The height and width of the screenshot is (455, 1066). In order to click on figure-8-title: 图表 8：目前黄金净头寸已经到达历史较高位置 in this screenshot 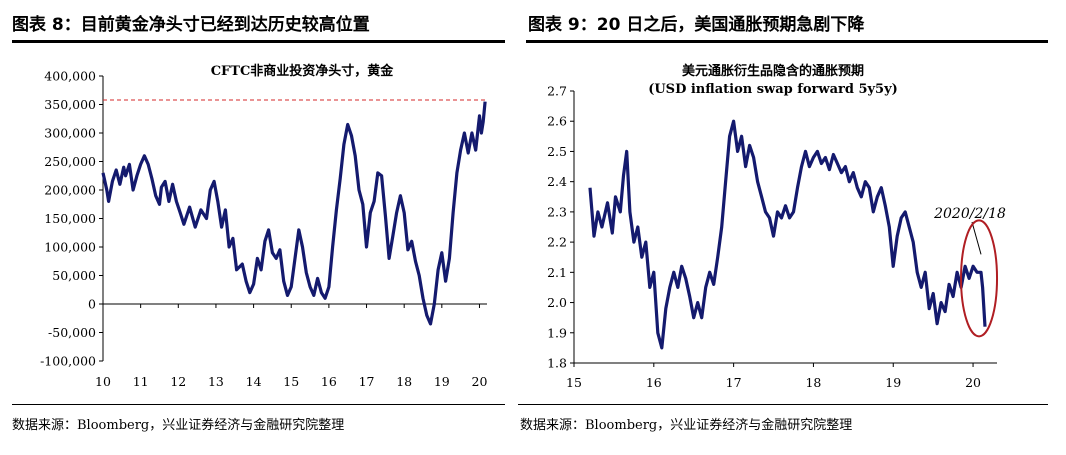, I will do `click(191, 25)`.